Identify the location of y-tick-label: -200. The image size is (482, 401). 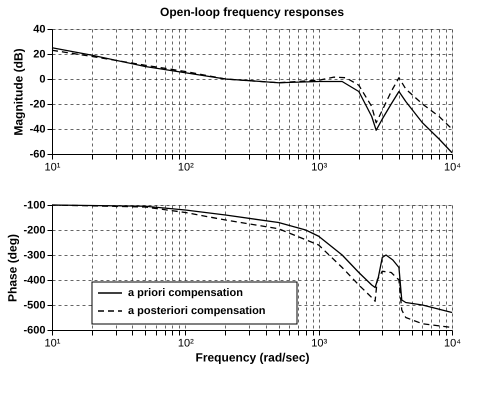
(34, 230).